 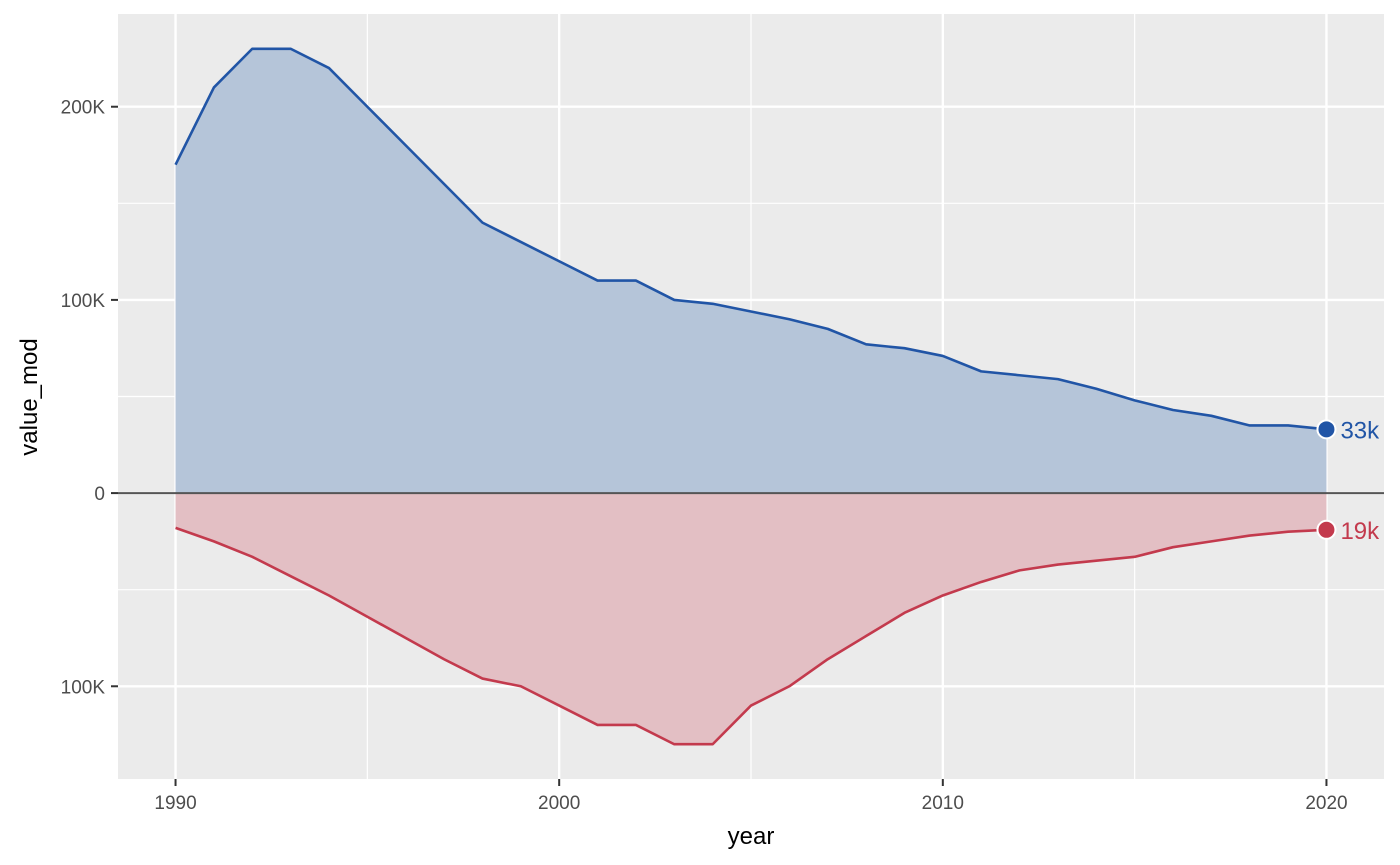 I want to click on y-tick-label: 200K, so click(x=83, y=108).